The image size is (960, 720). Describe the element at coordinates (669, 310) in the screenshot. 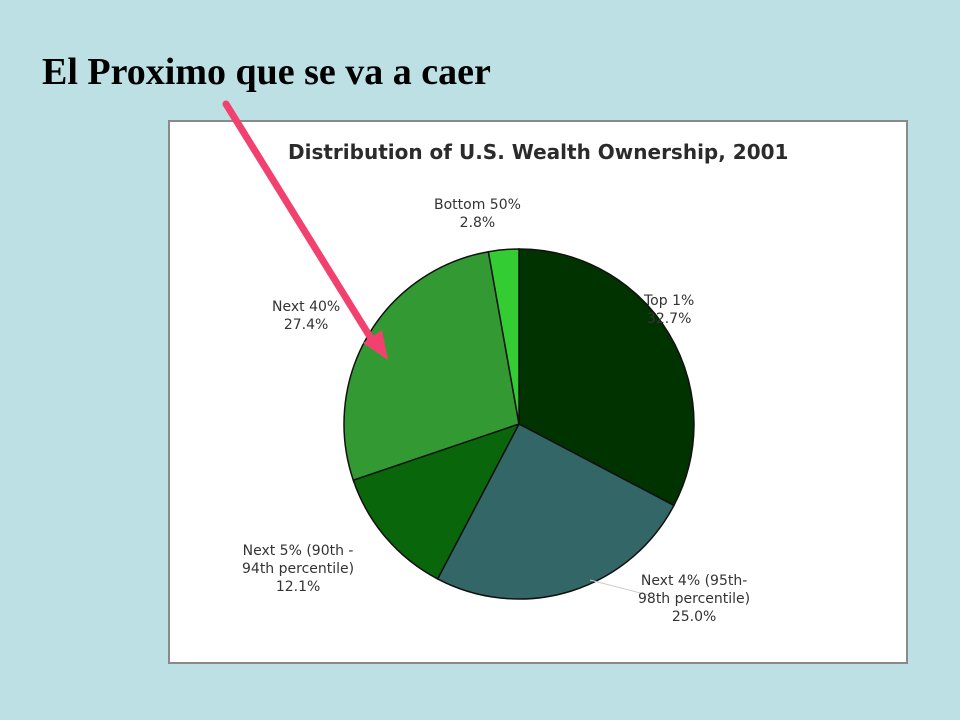

I see `slice-label-top-1: Top 1% 32.7%` at that location.